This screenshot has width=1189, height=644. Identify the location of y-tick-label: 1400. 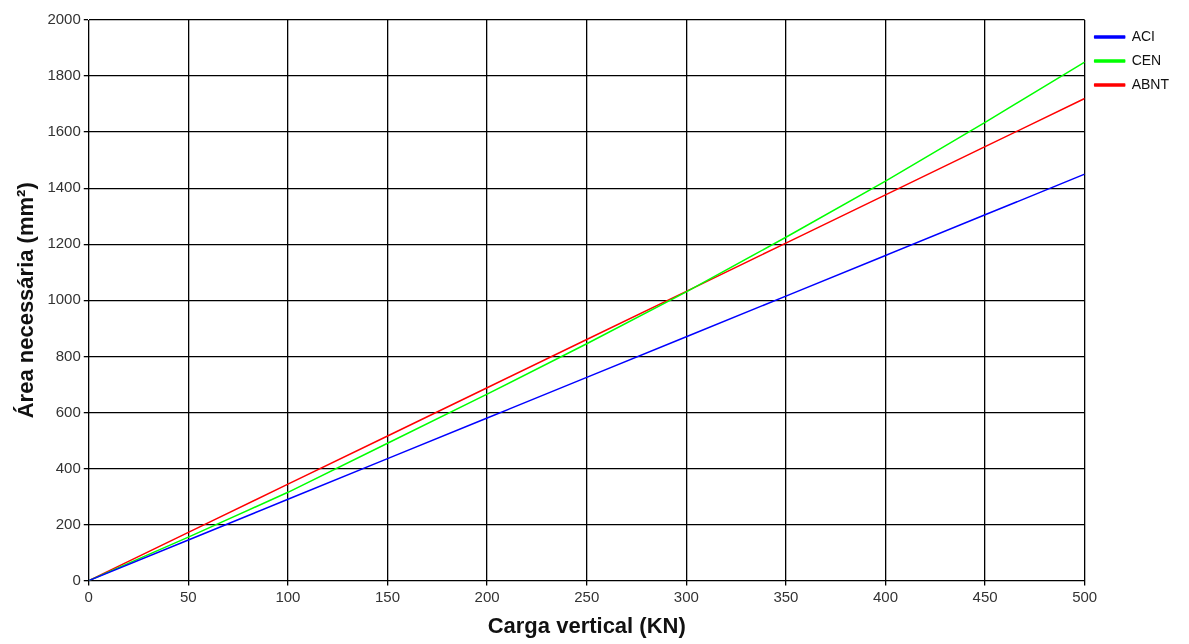
(64, 187).